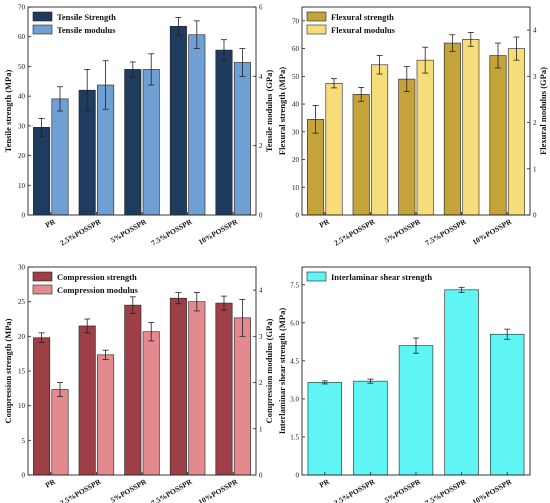  I want to click on y-tick-label: 3.0, so click(294, 399).